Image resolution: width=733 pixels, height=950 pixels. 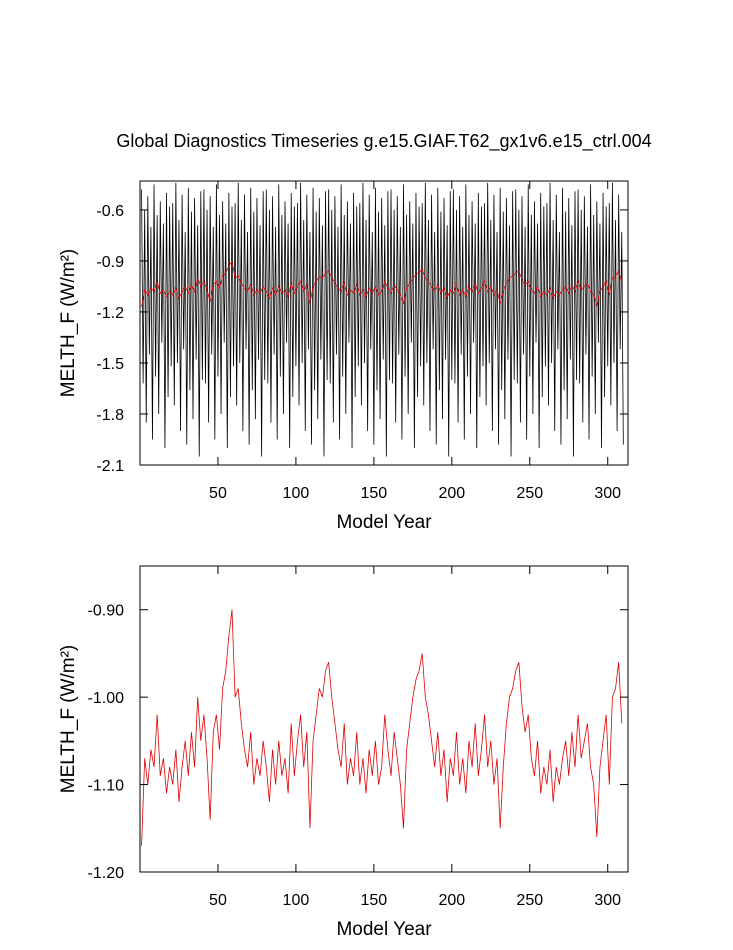 I want to click on y-tick-label: -1.10, so click(x=106, y=786).